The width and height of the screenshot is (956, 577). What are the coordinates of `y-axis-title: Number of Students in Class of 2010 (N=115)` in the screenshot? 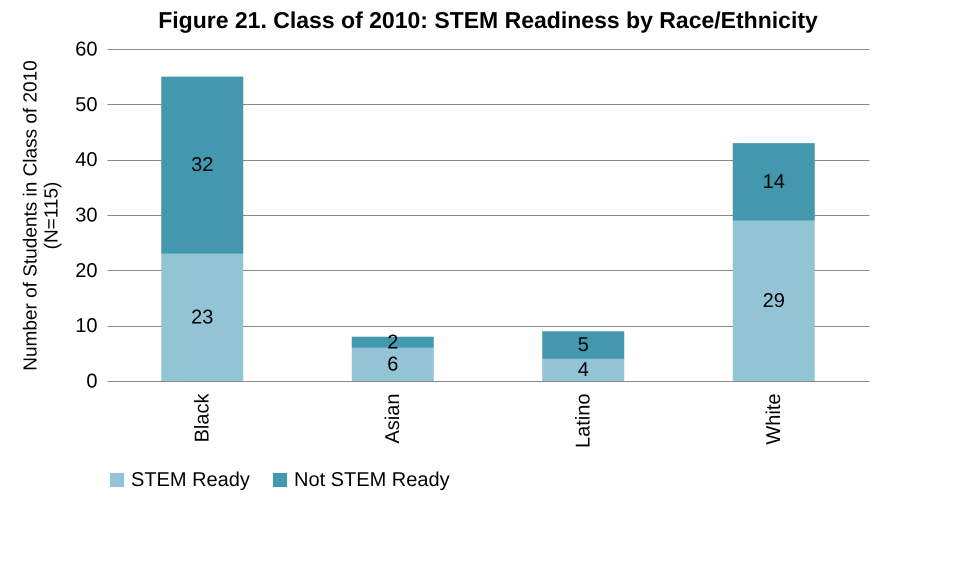 It's located at (41, 215).